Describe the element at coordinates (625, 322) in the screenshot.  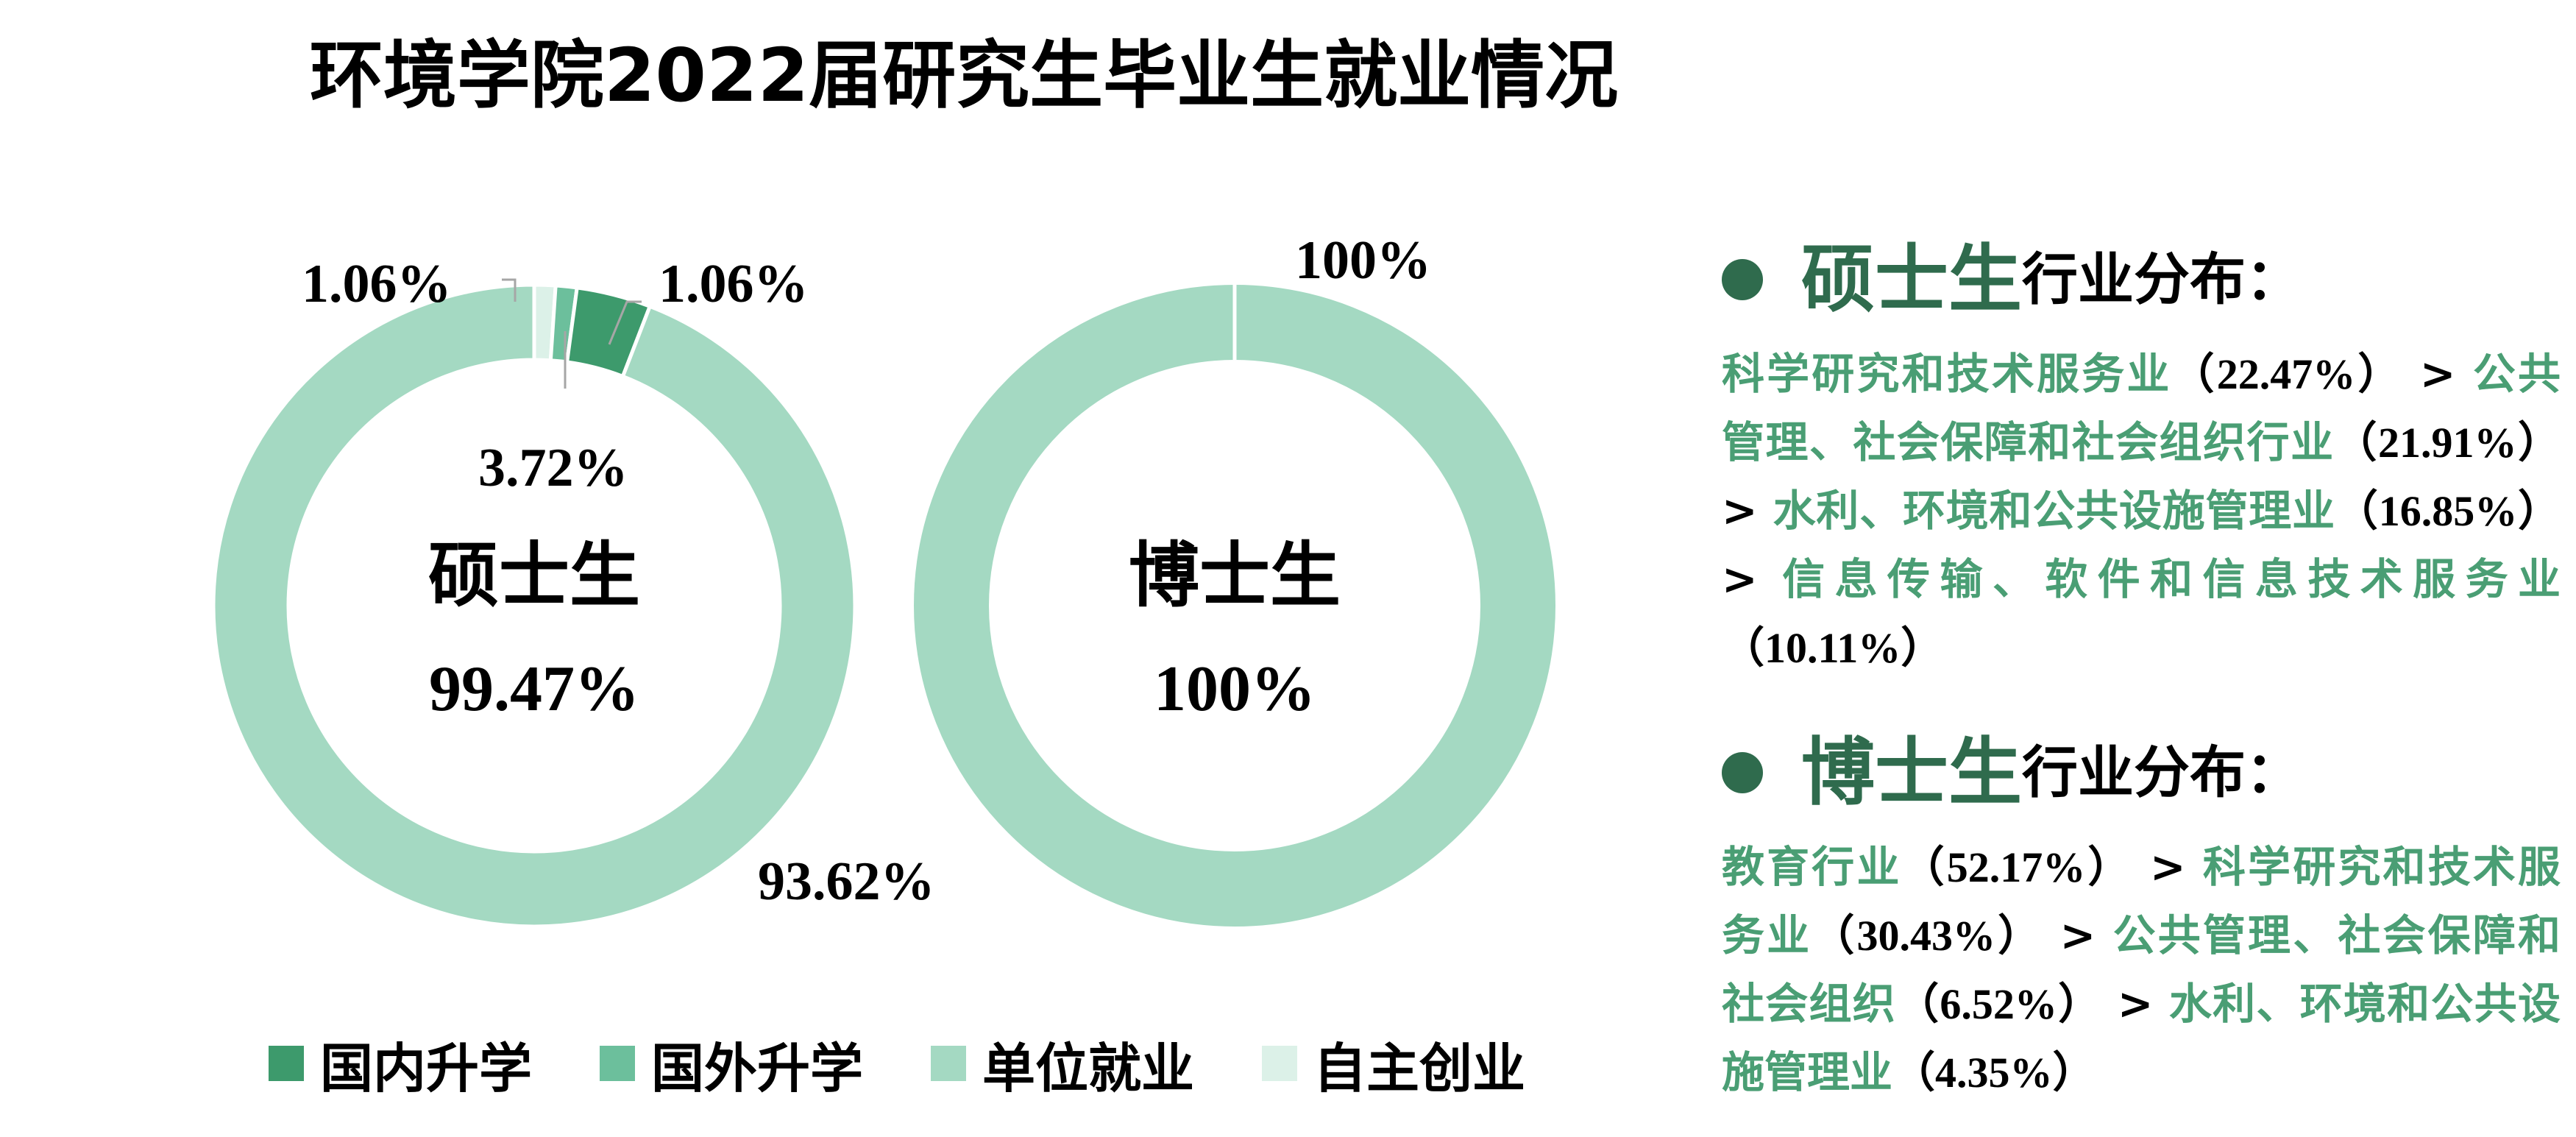
I see `leader-line-self-employment` at that location.